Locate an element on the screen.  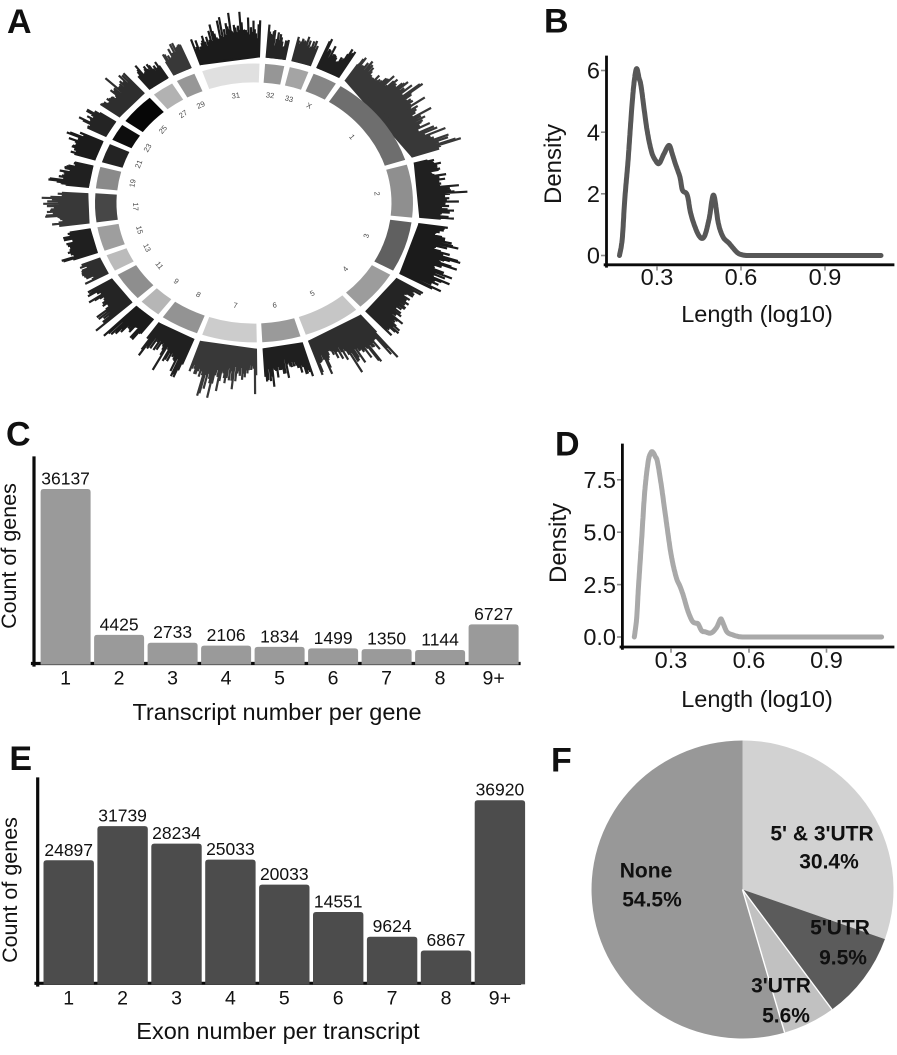
svg-text: 1350 is located at coordinates (386, 639).